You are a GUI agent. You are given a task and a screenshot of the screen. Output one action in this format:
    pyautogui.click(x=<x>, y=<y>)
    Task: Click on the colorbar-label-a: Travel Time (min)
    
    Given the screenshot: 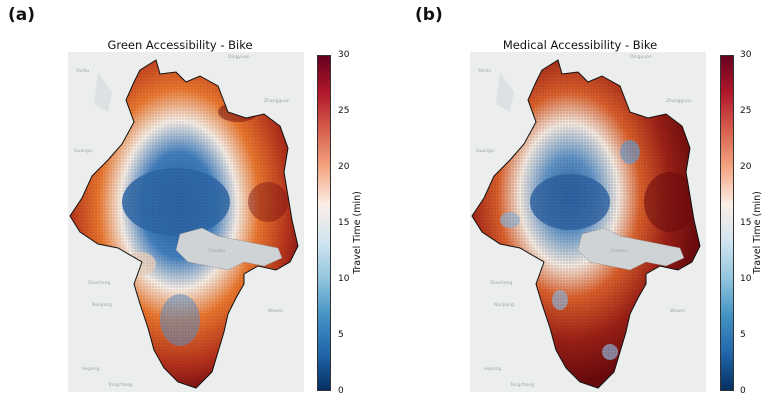 What is the action you would take?
    pyautogui.click(x=357, y=232)
    